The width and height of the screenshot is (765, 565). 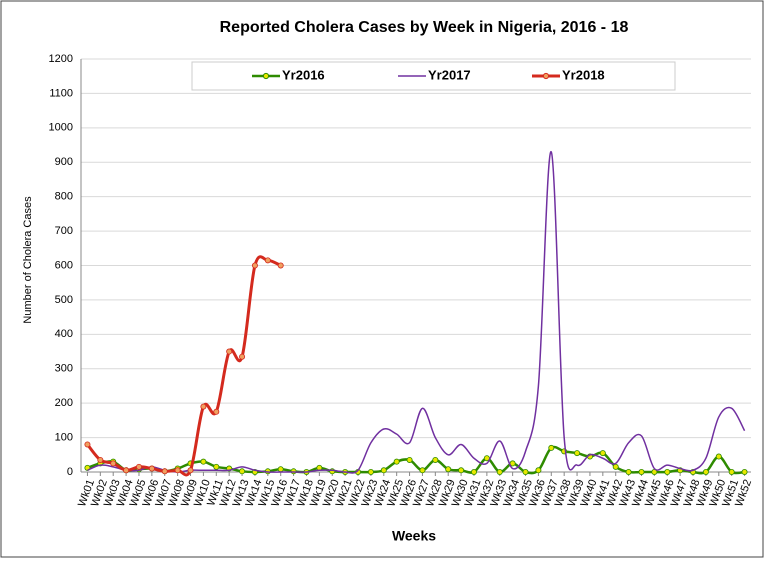 I want to click on y-tick-label: 700, so click(x=64, y=231).